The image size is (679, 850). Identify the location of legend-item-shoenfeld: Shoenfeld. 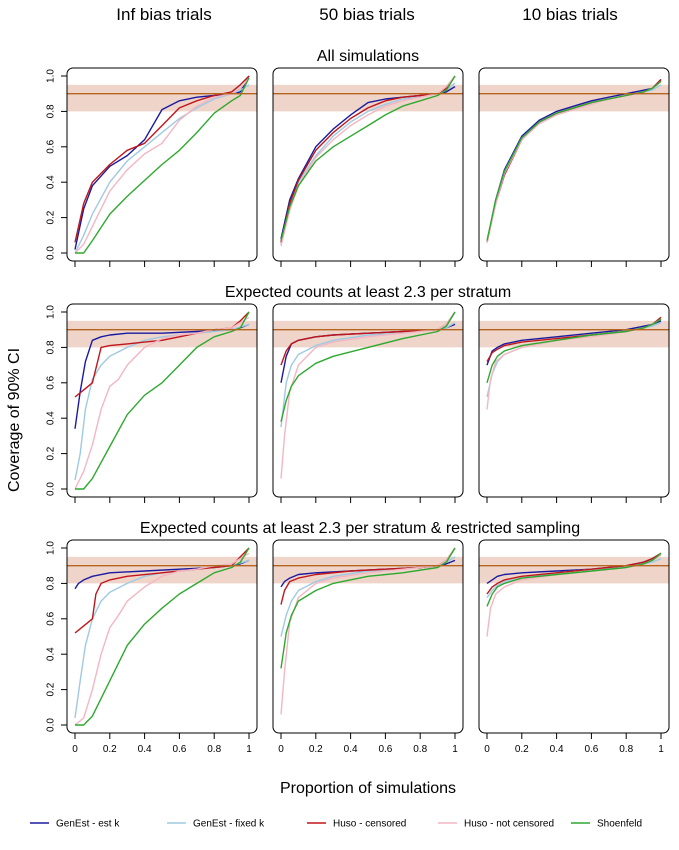
(606, 824).